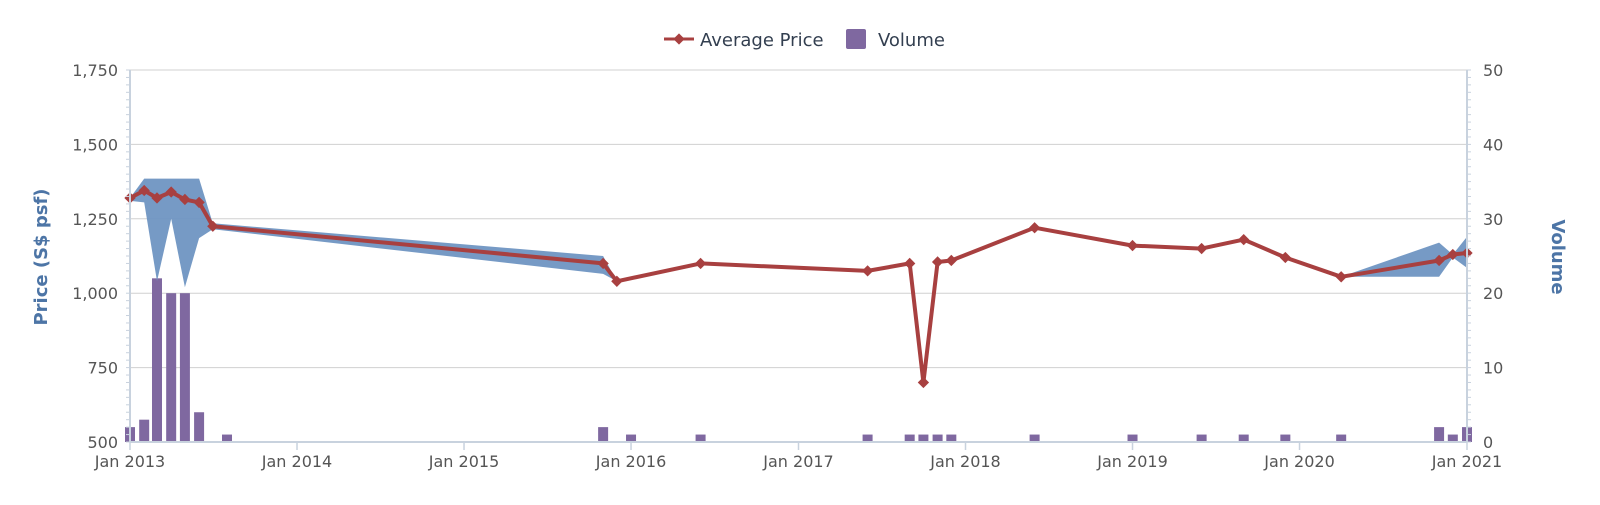 The width and height of the screenshot is (1600, 505). Describe the element at coordinates (463, 461) in the screenshot. I see `x-tick-label: Jan 2015` at that location.